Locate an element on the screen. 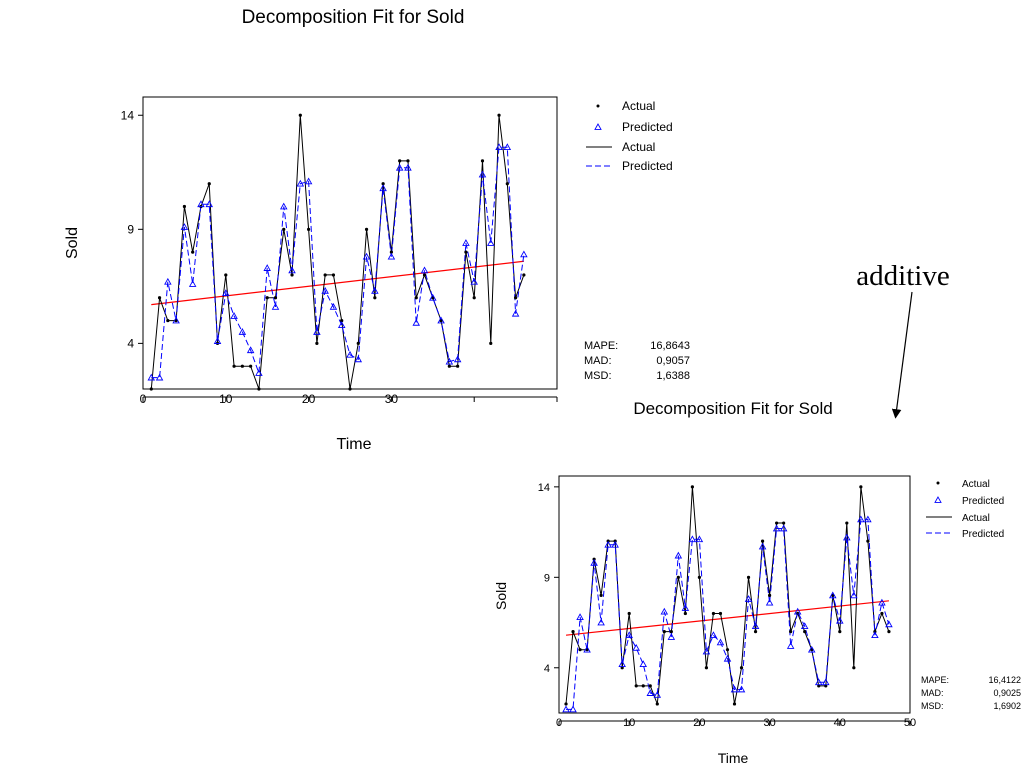  y-tick-label: 14 is located at coordinates (128, 115).